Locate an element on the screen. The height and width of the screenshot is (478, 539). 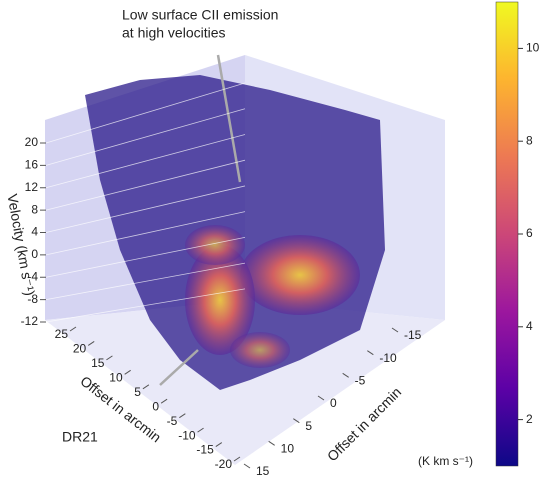
y-tick-label: 20 is located at coordinates (32, 142).